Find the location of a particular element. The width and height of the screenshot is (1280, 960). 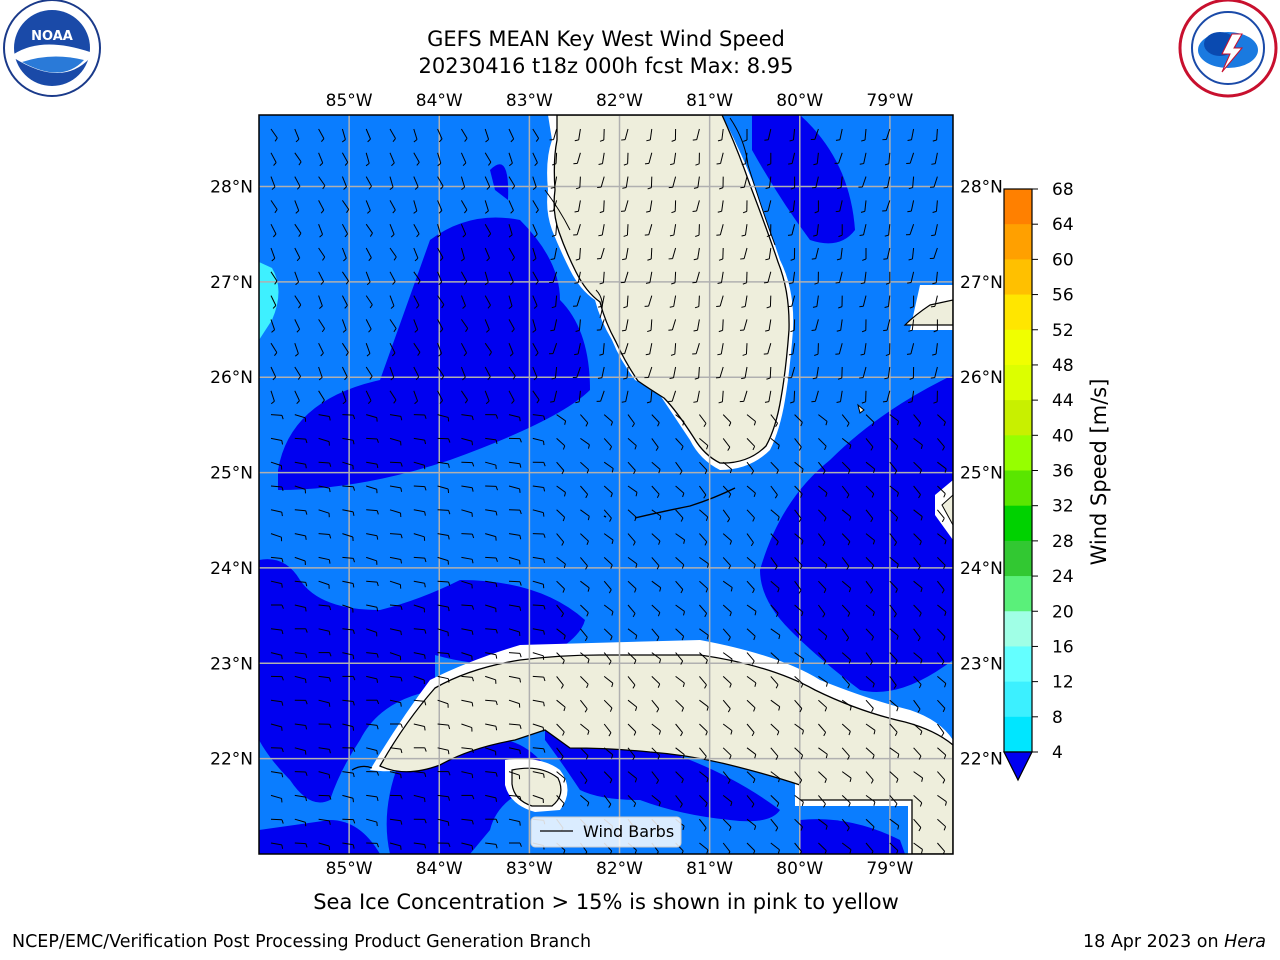

colorbar-tick-label: 32 is located at coordinates (1063, 507).